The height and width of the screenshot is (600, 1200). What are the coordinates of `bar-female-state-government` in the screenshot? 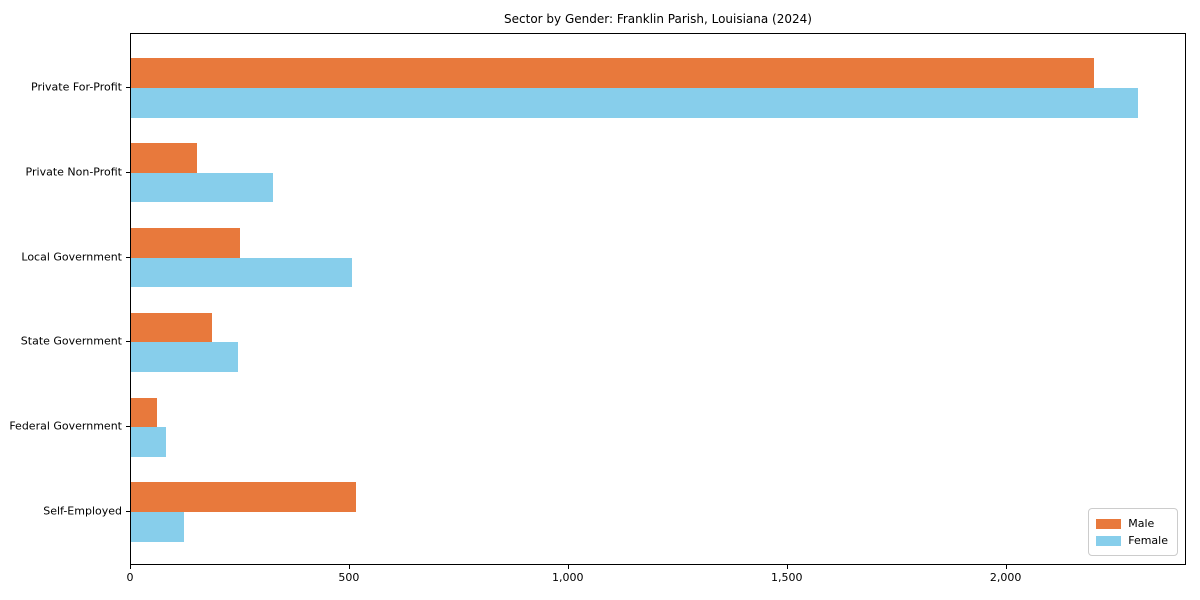 It's located at (185, 357).